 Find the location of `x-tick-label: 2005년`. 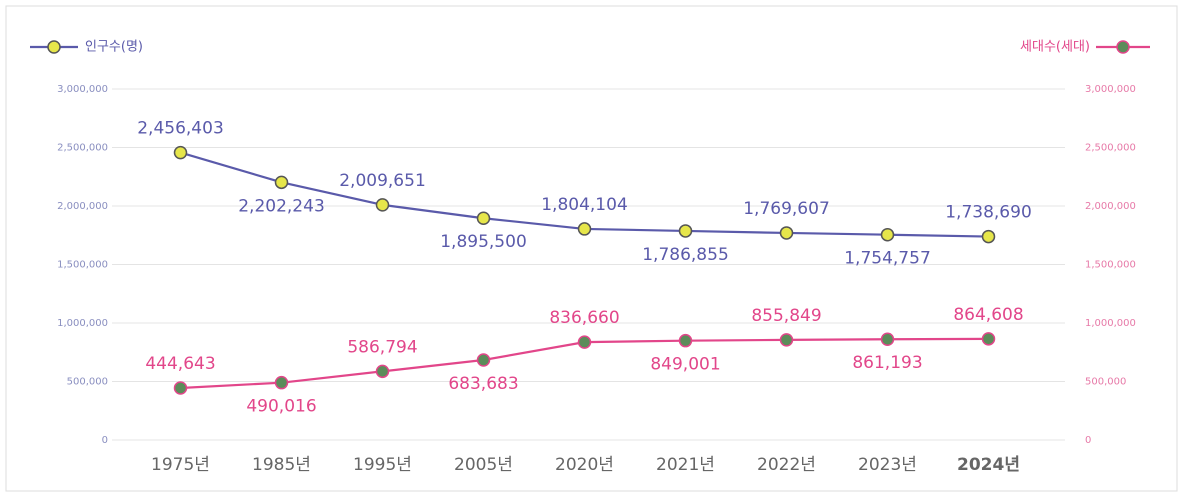

x-tick-label: 2005년 is located at coordinates (483, 465).